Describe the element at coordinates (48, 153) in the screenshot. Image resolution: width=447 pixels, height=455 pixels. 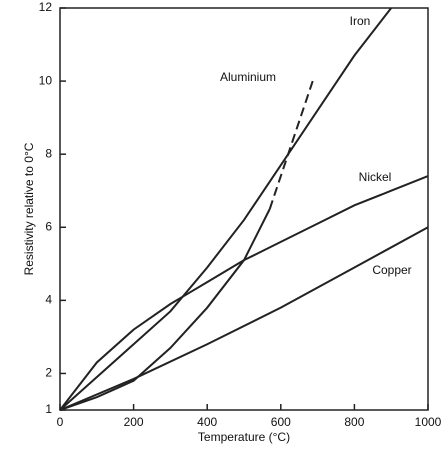
I see `y-tick-label: 8` at that location.